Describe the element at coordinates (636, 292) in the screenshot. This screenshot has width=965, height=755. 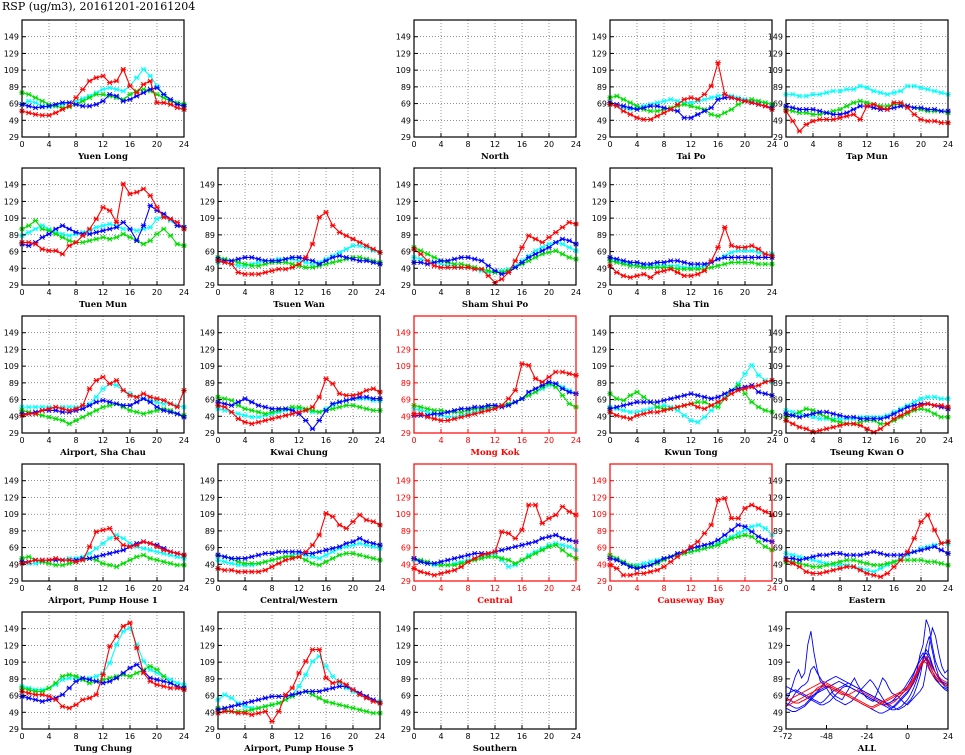
I see `x-tick-label: 4` at that location.